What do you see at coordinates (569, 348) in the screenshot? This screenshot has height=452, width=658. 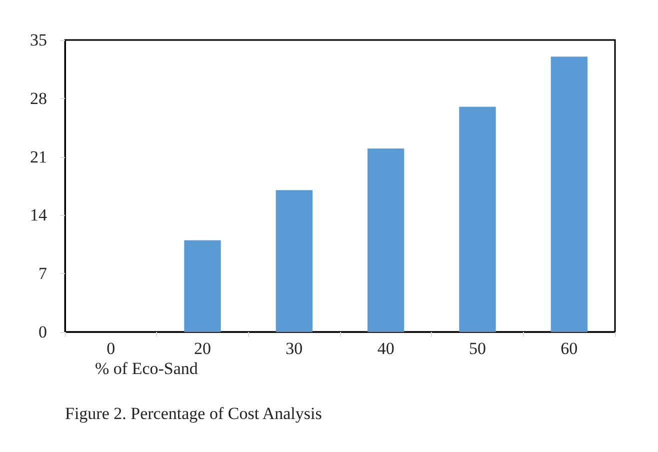 I see `x-tick-label: 60` at bounding box center [569, 348].